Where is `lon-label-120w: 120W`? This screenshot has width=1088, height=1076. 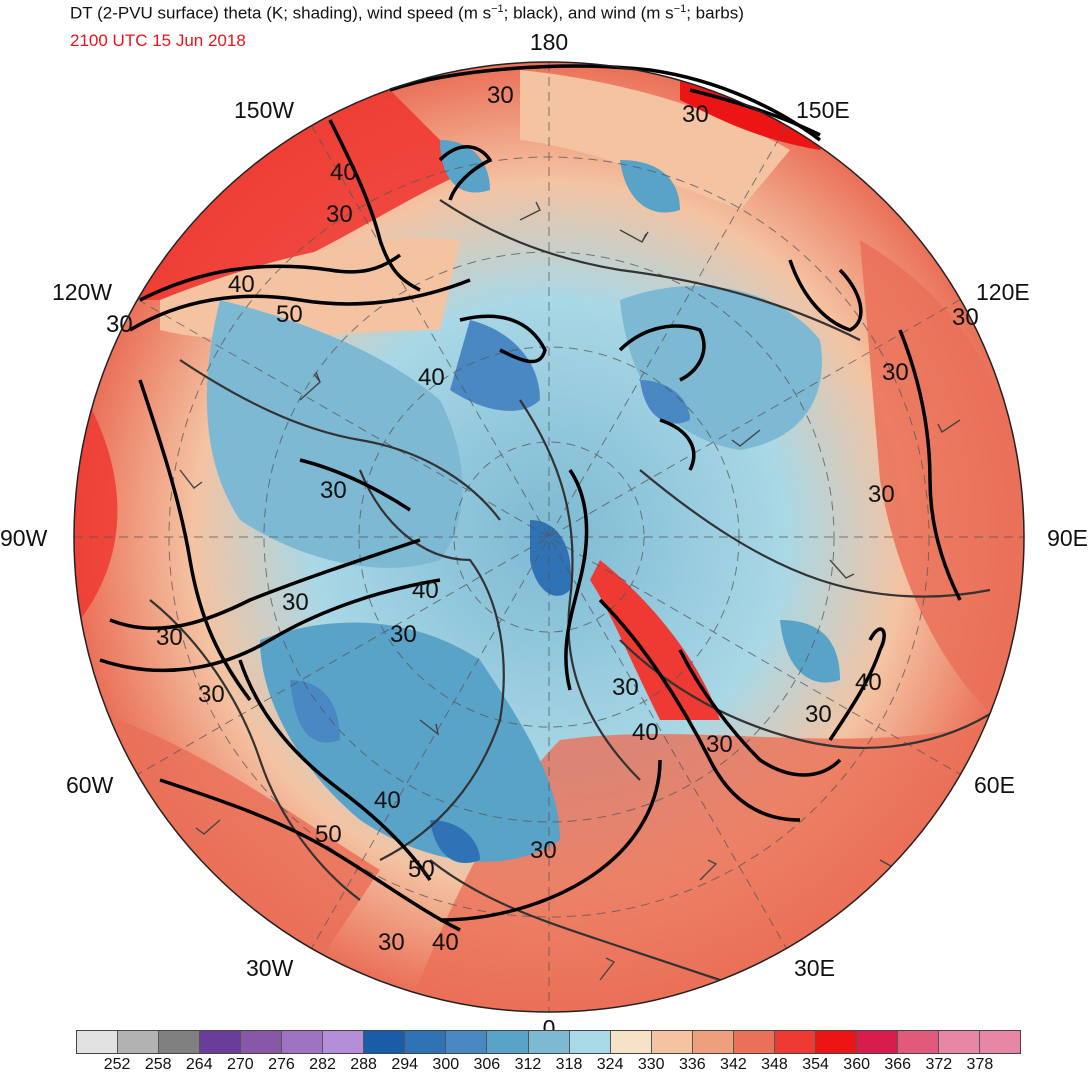
lon-label-120w: 120W is located at coordinates (82, 292).